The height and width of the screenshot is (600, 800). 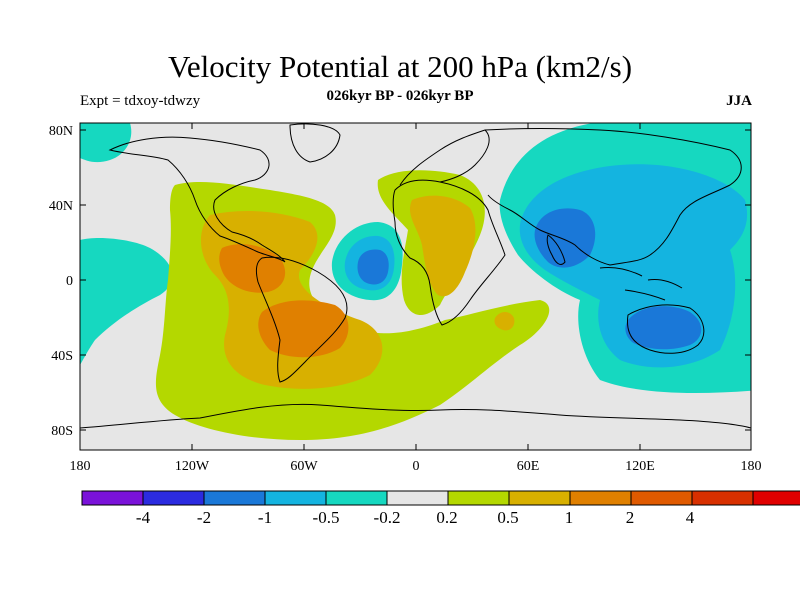 What do you see at coordinates (192, 466) in the screenshot?
I see `lon-label-120w: 120W` at bounding box center [192, 466].